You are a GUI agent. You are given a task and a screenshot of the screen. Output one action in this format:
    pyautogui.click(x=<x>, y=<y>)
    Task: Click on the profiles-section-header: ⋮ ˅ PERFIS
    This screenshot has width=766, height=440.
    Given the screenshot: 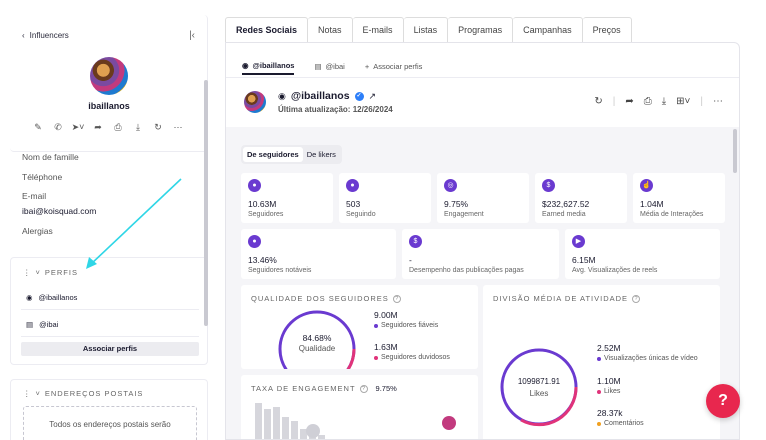 What is the action you would take?
    pyautogui.click(x=50, y=272)
    